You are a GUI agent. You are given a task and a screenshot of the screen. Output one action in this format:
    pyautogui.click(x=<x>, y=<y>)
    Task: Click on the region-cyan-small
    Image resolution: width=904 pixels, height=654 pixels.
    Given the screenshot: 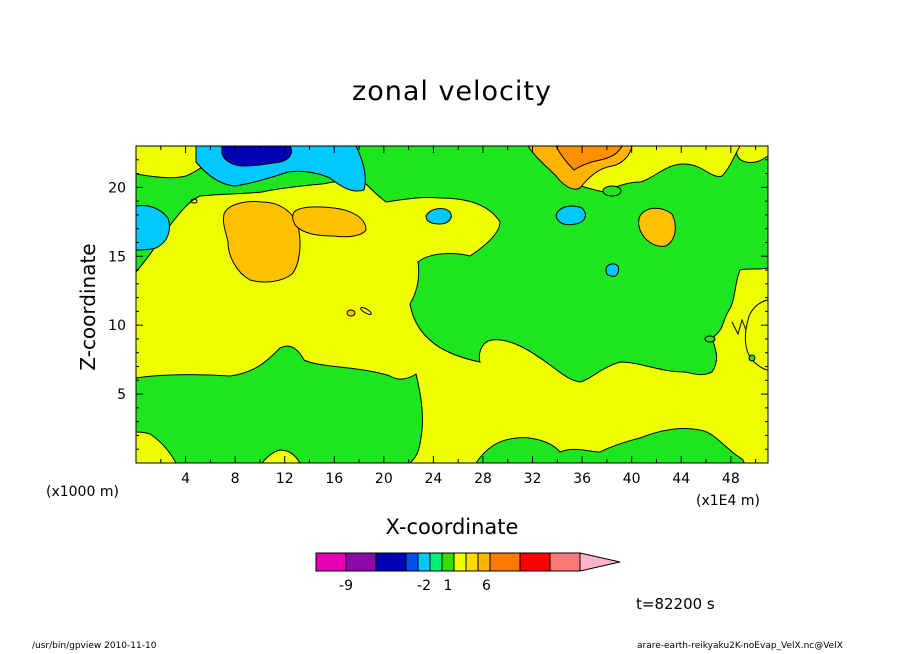 What is the action you would take?
    pyautogui.click(x=612, y=270)
    